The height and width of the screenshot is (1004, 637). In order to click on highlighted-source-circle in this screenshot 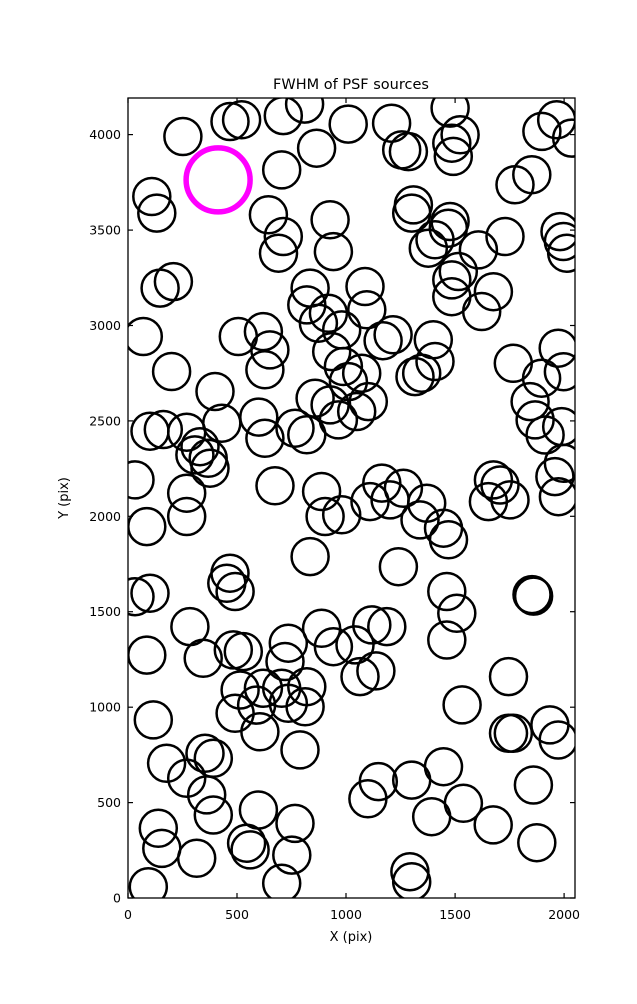, I will do `click(218, 180)`.